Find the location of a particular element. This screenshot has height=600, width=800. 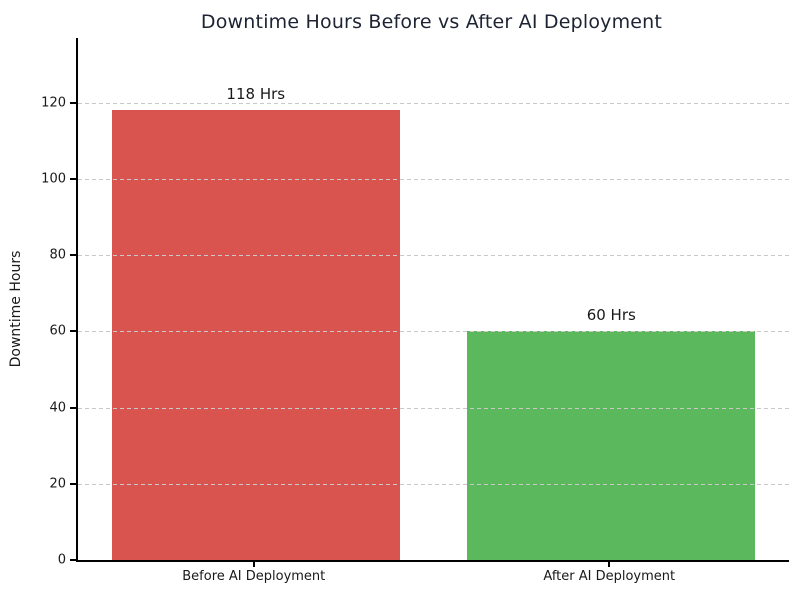

y-tick-label: 80 is located at coordinates (57, 255).